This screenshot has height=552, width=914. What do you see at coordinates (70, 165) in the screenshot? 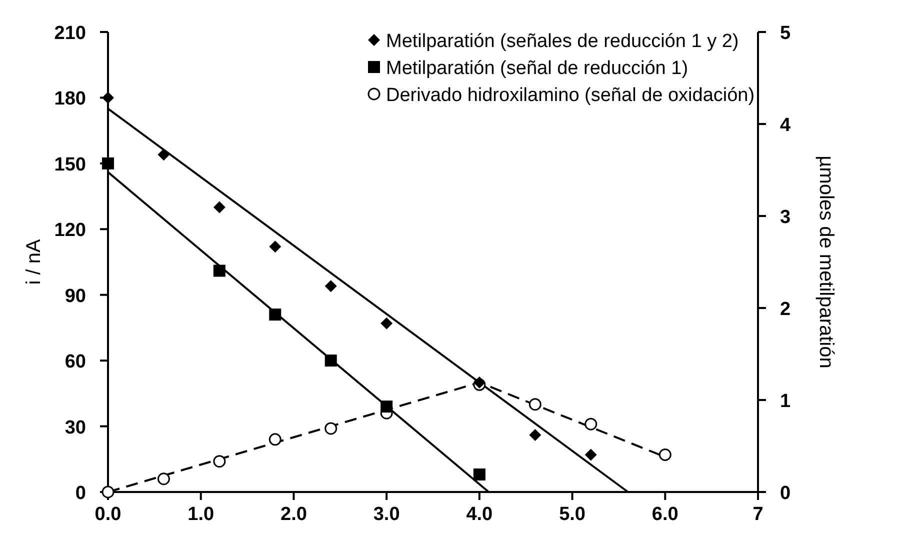
I see `y-tick-label: 150` at bounding box center [70, 165].